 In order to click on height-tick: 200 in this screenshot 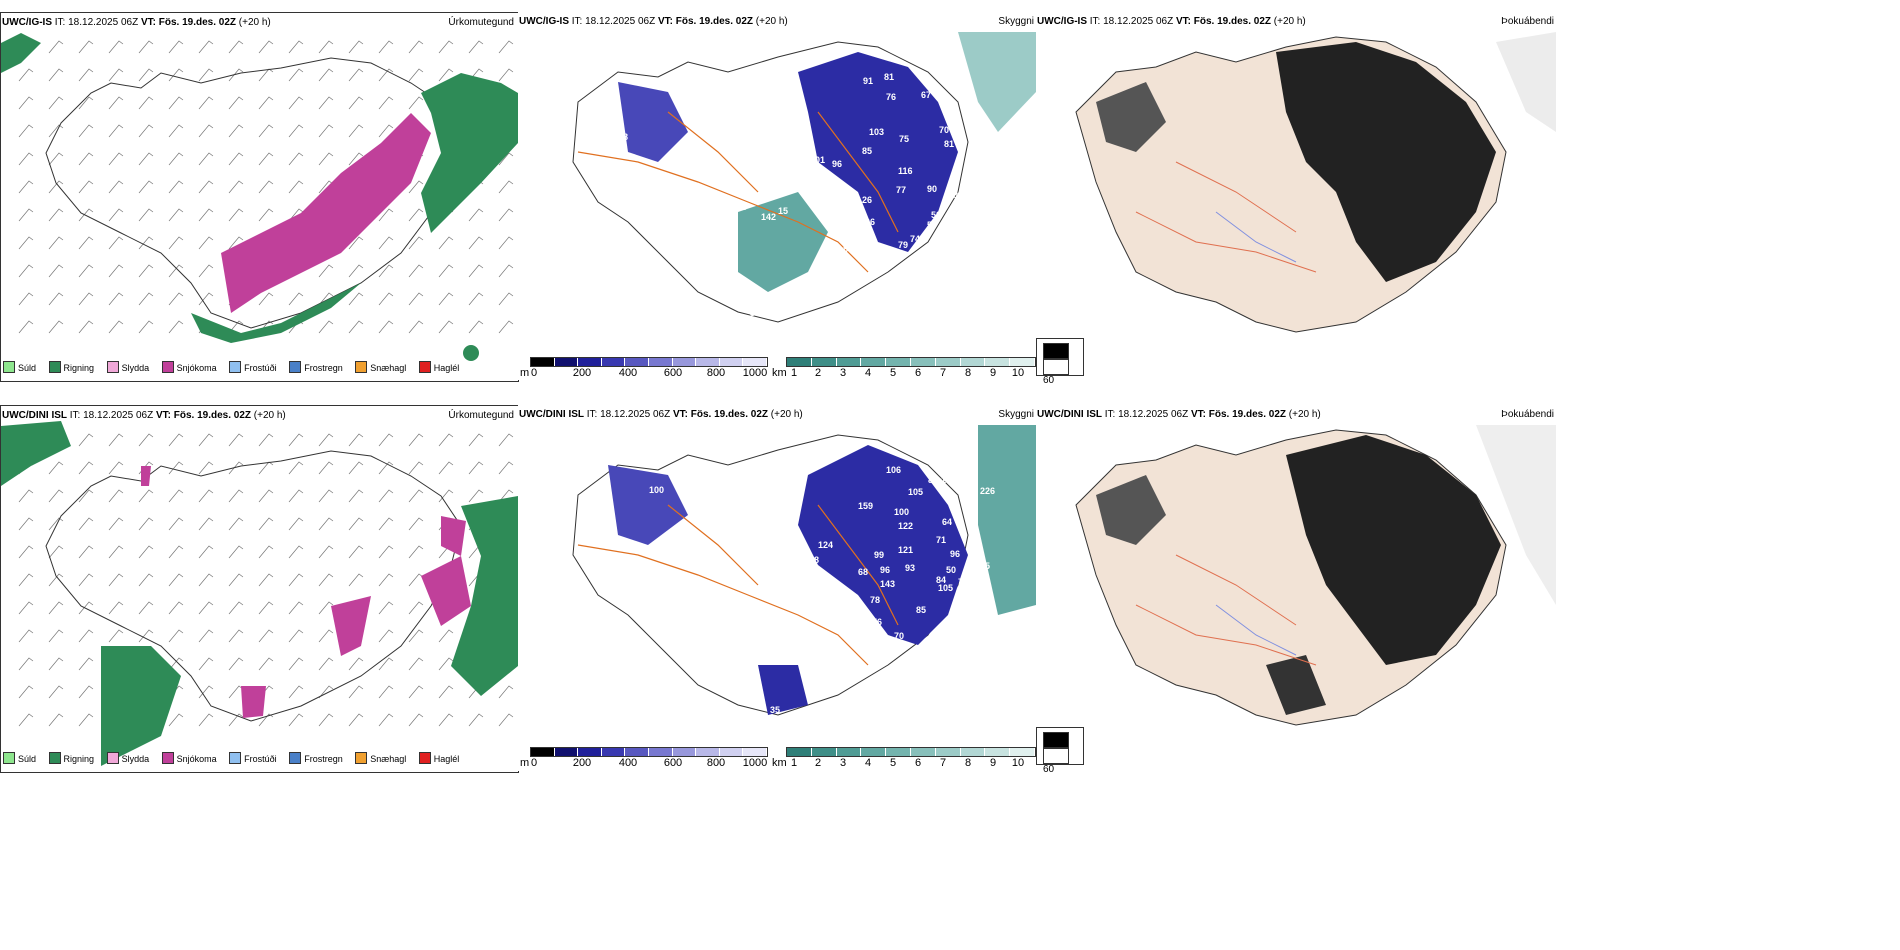, I will do `click(582, 373)`.